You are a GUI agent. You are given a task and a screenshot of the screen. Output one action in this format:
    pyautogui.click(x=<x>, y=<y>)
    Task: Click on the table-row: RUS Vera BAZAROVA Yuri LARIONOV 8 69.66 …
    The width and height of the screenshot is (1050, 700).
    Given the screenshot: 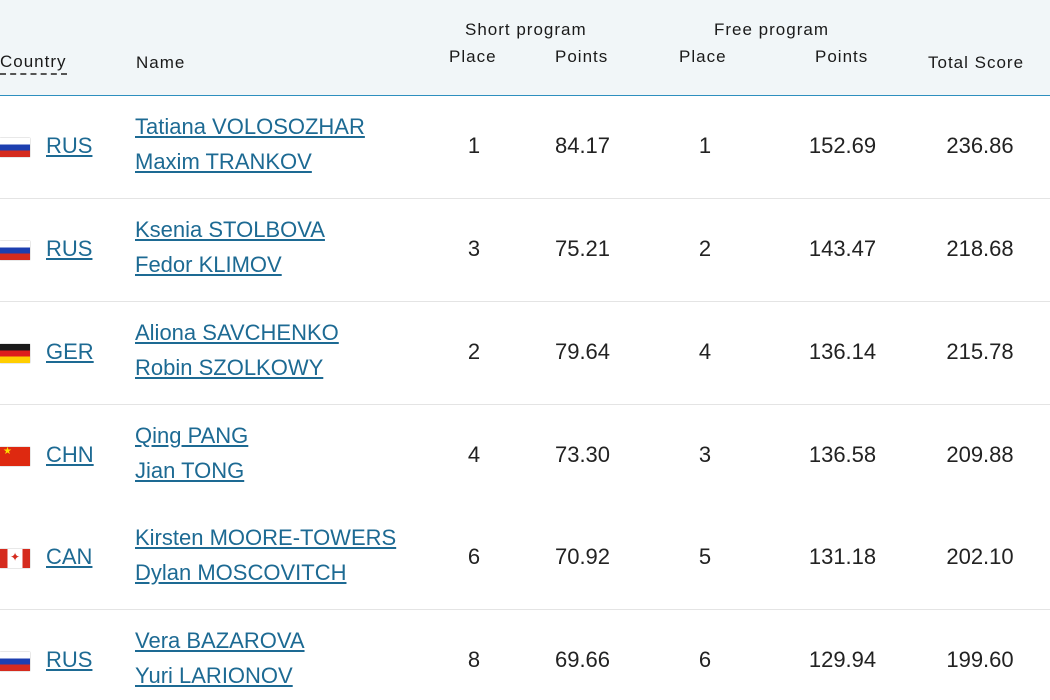 What is the action you would take?
    pyautogui.click(x=525, y=655)
    